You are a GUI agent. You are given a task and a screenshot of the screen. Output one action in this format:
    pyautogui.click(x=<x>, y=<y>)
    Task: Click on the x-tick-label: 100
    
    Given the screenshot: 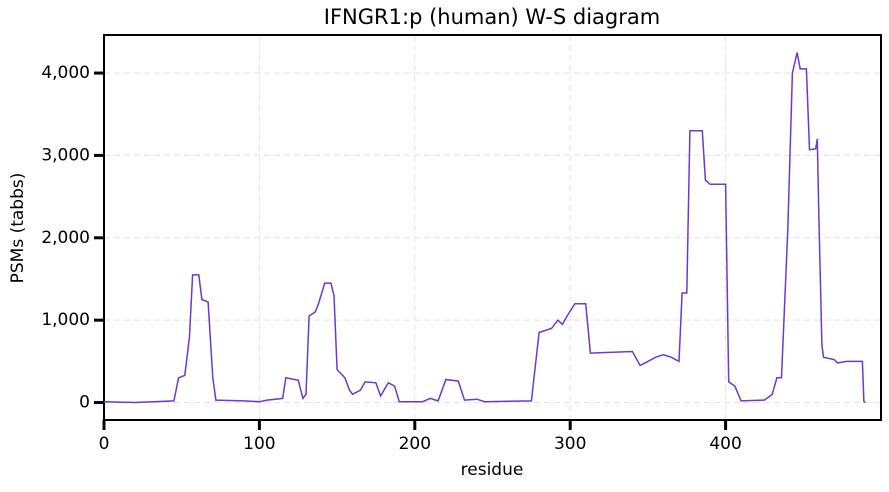 What is the action you would take?
    pyautogui.click(x=259, y=444)
    